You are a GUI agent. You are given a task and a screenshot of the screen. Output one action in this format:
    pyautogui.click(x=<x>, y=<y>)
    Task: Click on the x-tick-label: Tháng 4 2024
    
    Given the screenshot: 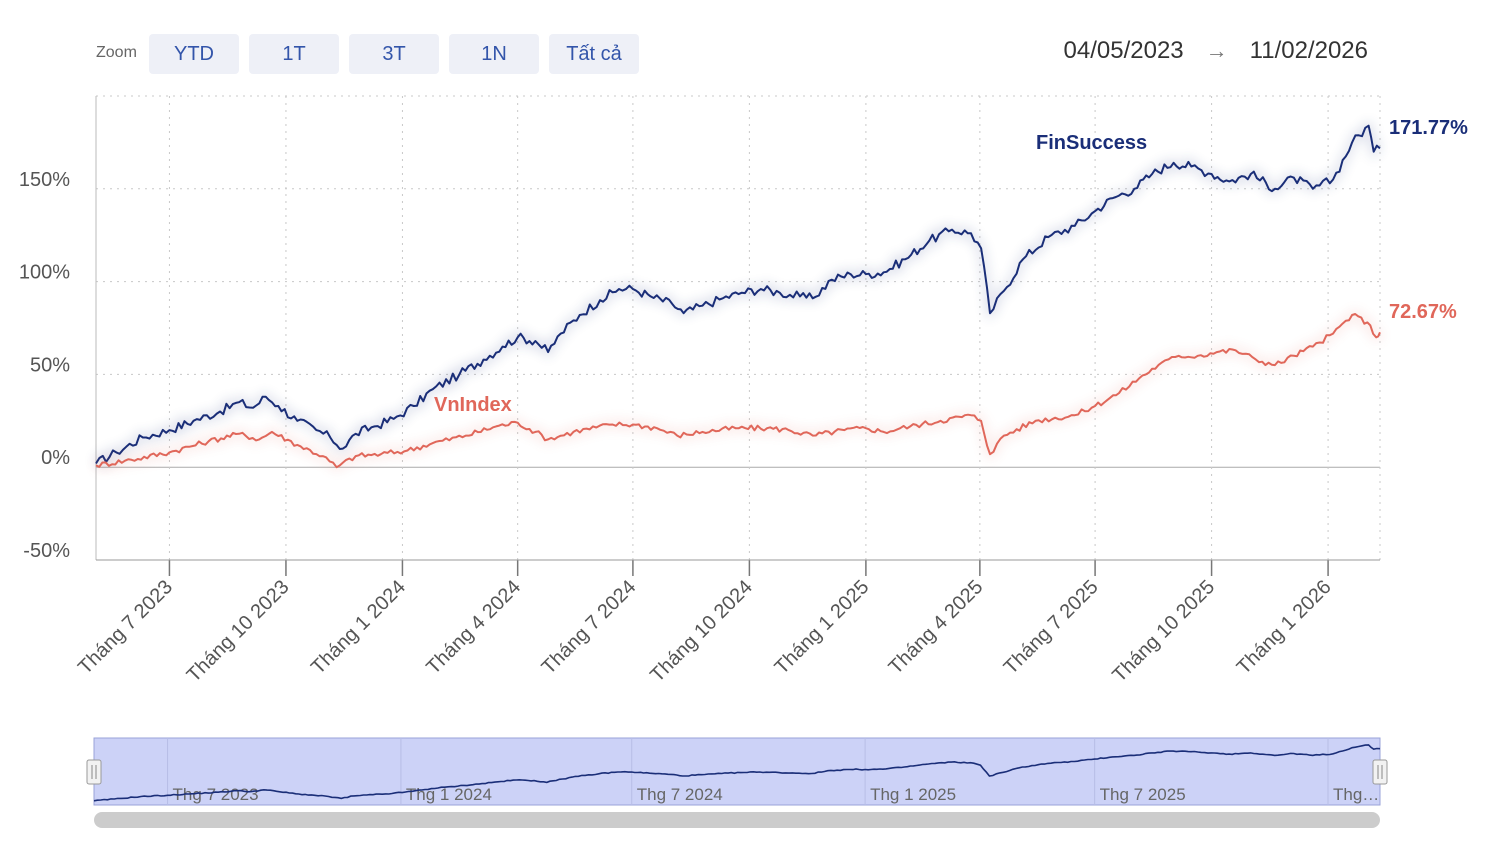 What is the action you would take?
    pyautogui.click(x=473, y=627)
    